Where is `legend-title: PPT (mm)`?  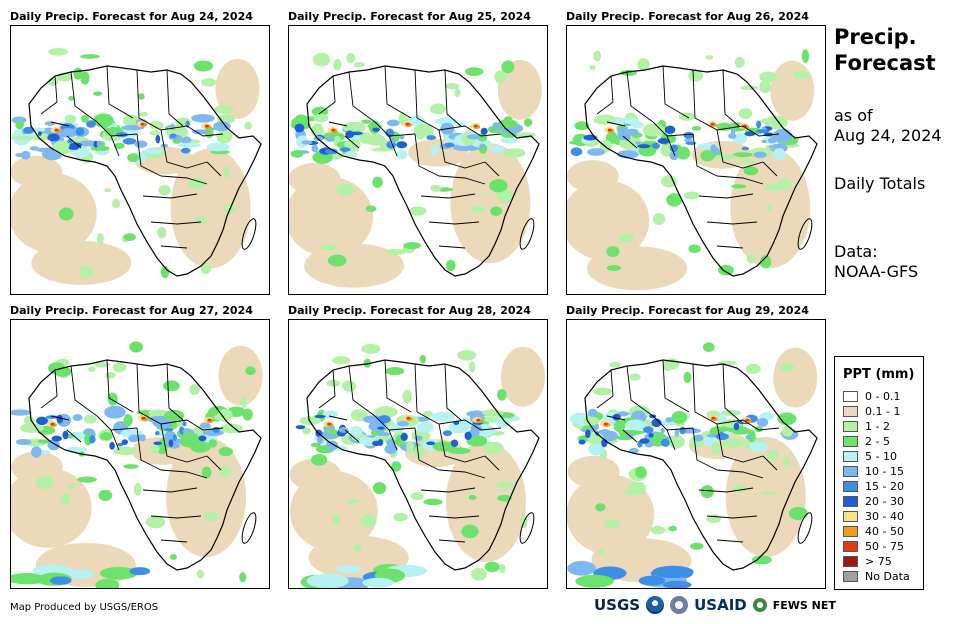 legend-title: PPT (mm) is located at coordinates (879, 374).